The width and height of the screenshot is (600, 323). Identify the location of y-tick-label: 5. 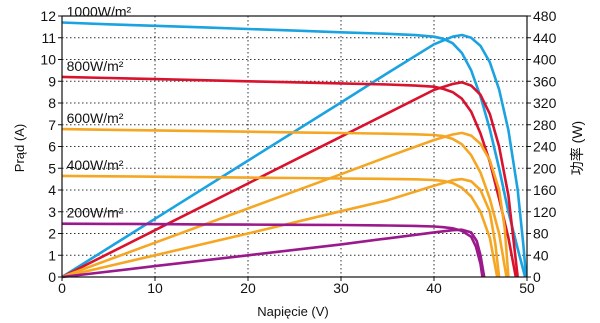
(52, 168).